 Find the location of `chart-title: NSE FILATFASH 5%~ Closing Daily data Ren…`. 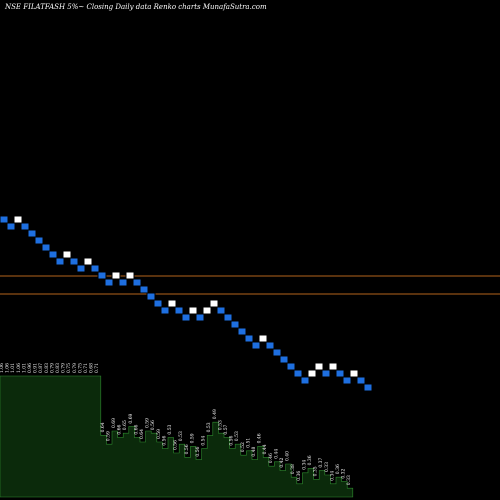

chart-title: NSE FILATFASH 5%~ Closing Daily data Ren… is located at coordinates (135, 7).